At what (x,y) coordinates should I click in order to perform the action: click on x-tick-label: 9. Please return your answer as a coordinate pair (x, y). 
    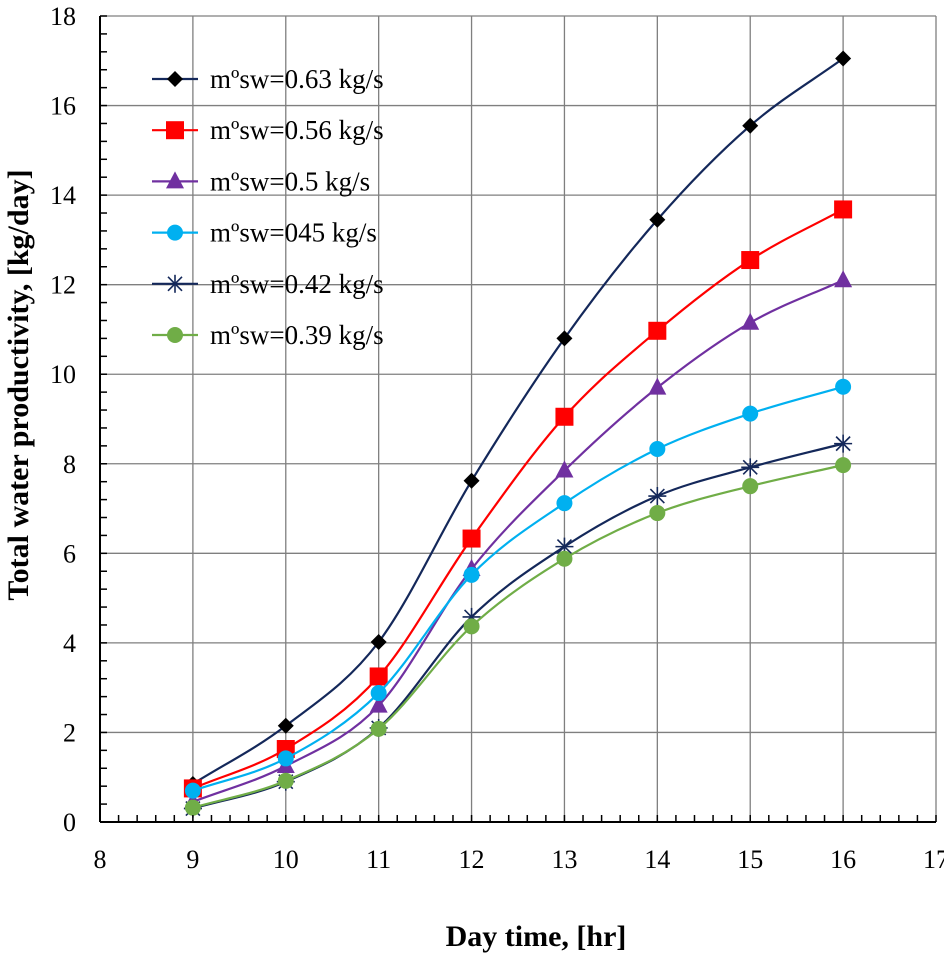
    Looking at the image, I should click on (192, 859).